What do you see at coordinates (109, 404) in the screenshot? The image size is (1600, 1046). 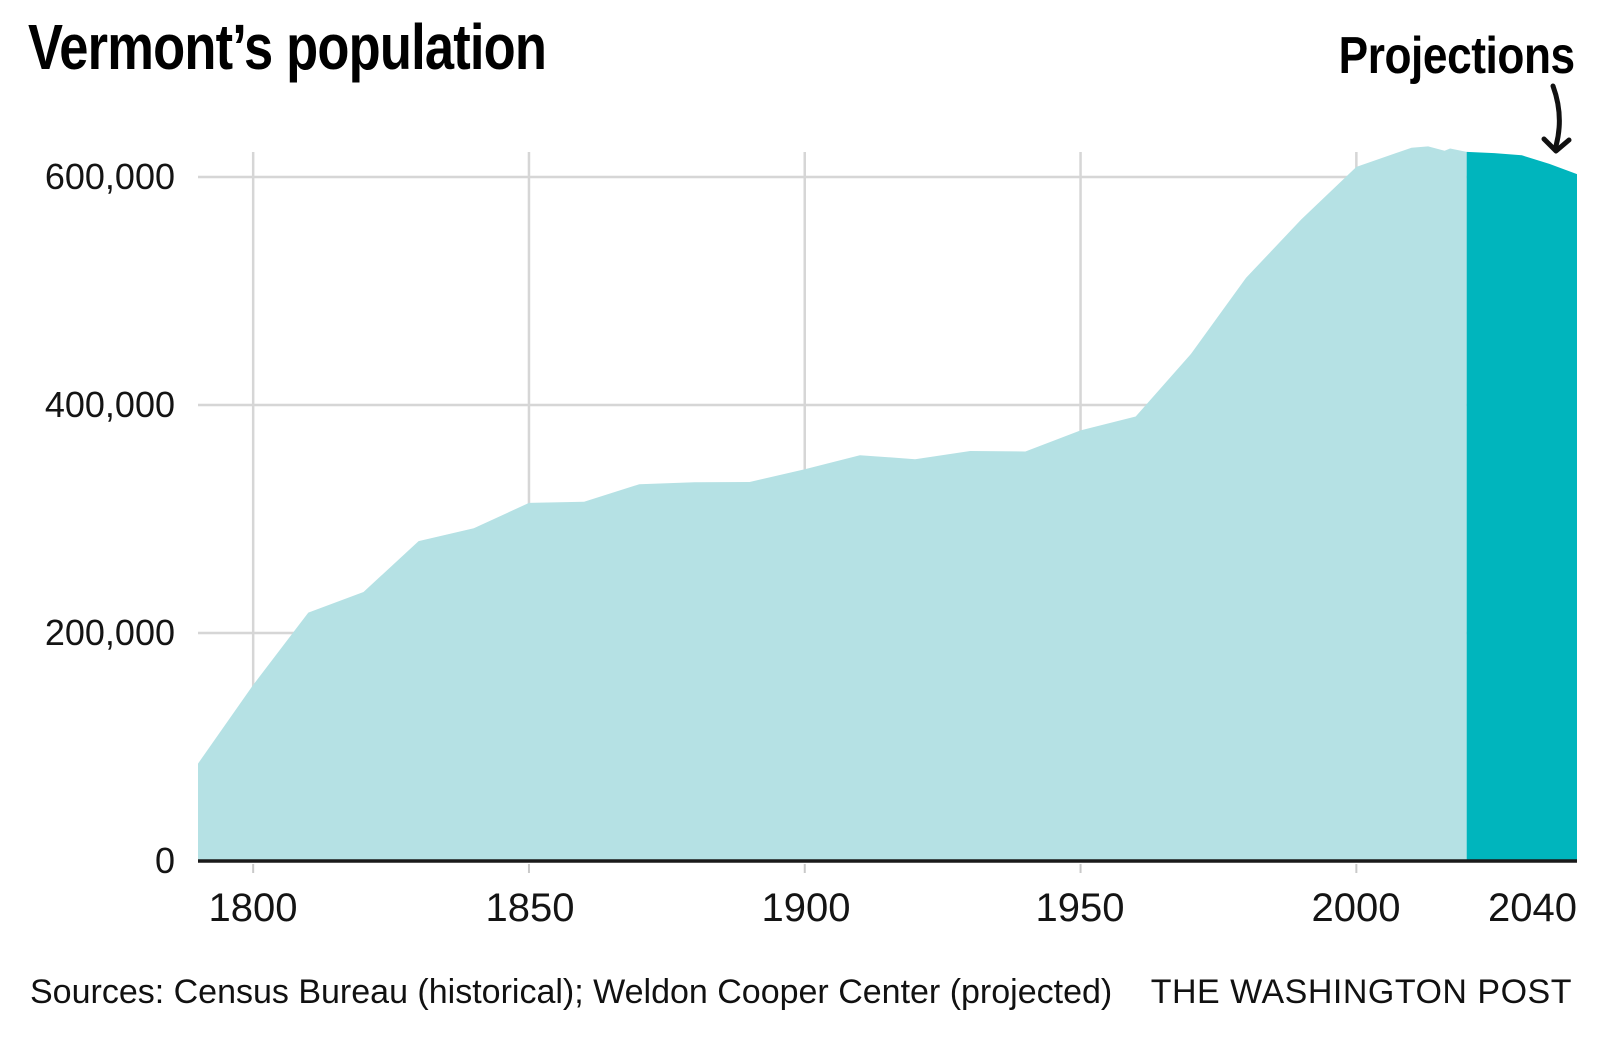 I see `y-axis-label-400000: 400,000` at bounding box center [109, 404].